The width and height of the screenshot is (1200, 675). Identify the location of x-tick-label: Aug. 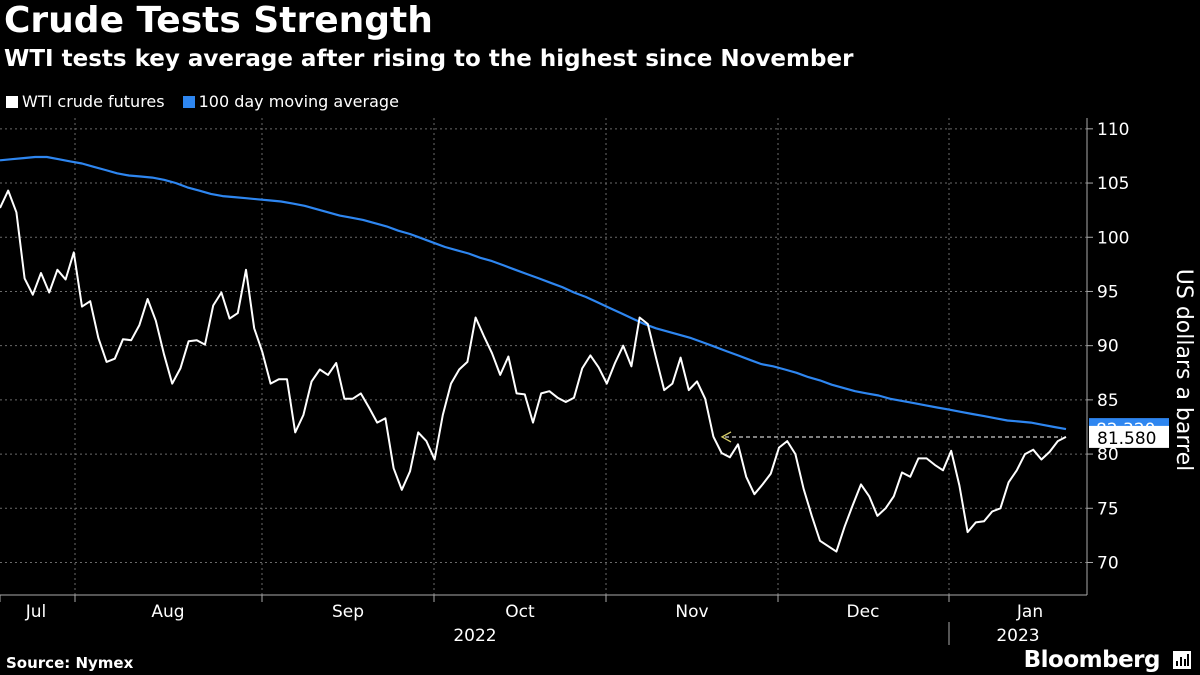
(167, 612).